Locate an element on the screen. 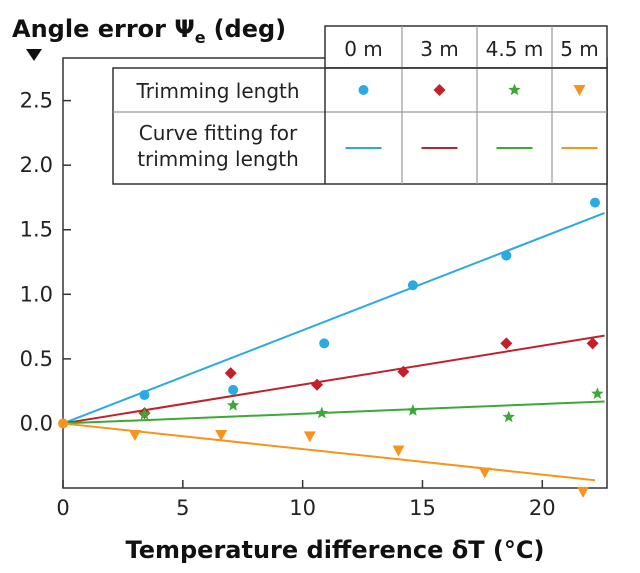  legend-column-label: 3 m is located at coordinates (439, 49).